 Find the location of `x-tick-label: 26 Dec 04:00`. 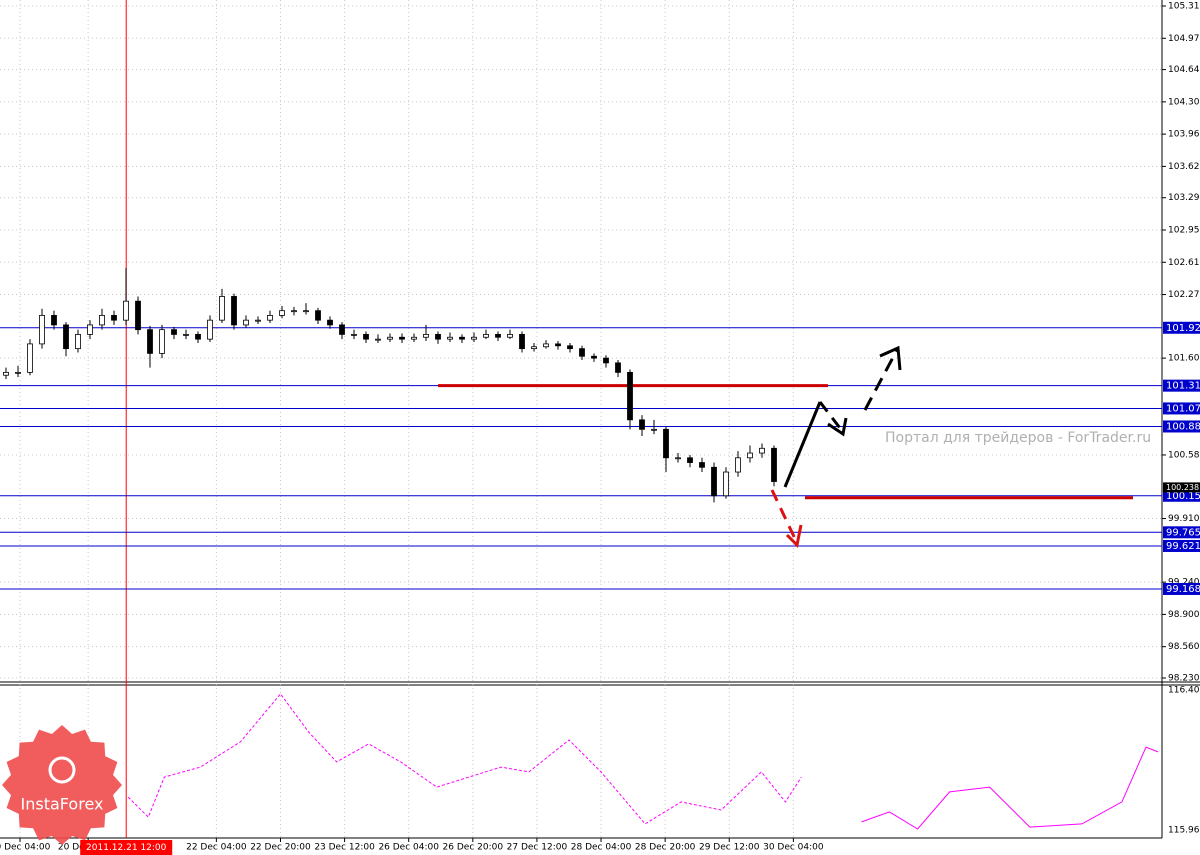

x-tick-label: 26 Dec 04:00 is located at coordinates (408, 848).